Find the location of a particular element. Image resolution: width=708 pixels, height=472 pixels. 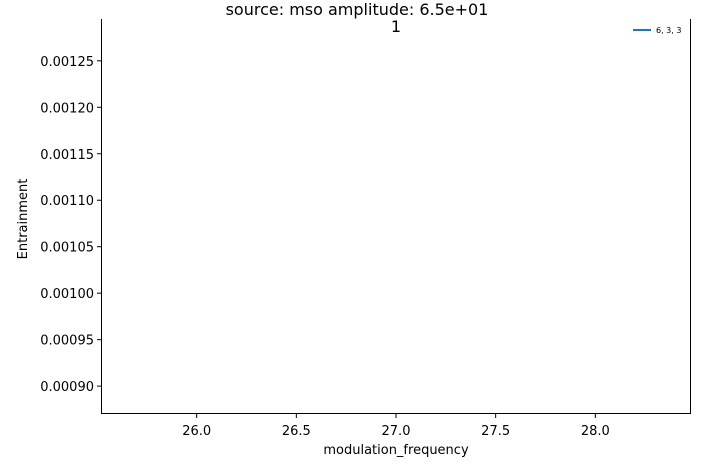

x-tick-label: 26.0 is located at coordinates (196, 431).